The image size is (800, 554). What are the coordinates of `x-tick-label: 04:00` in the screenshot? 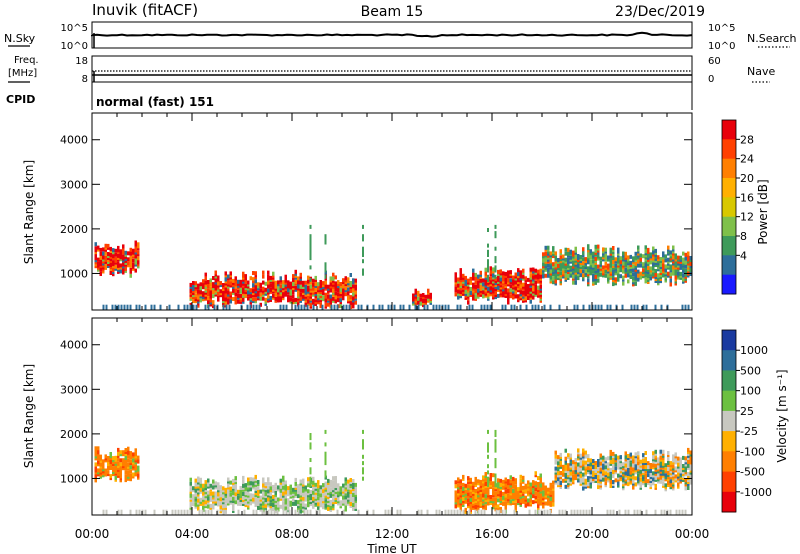 It's located at (192, 534).